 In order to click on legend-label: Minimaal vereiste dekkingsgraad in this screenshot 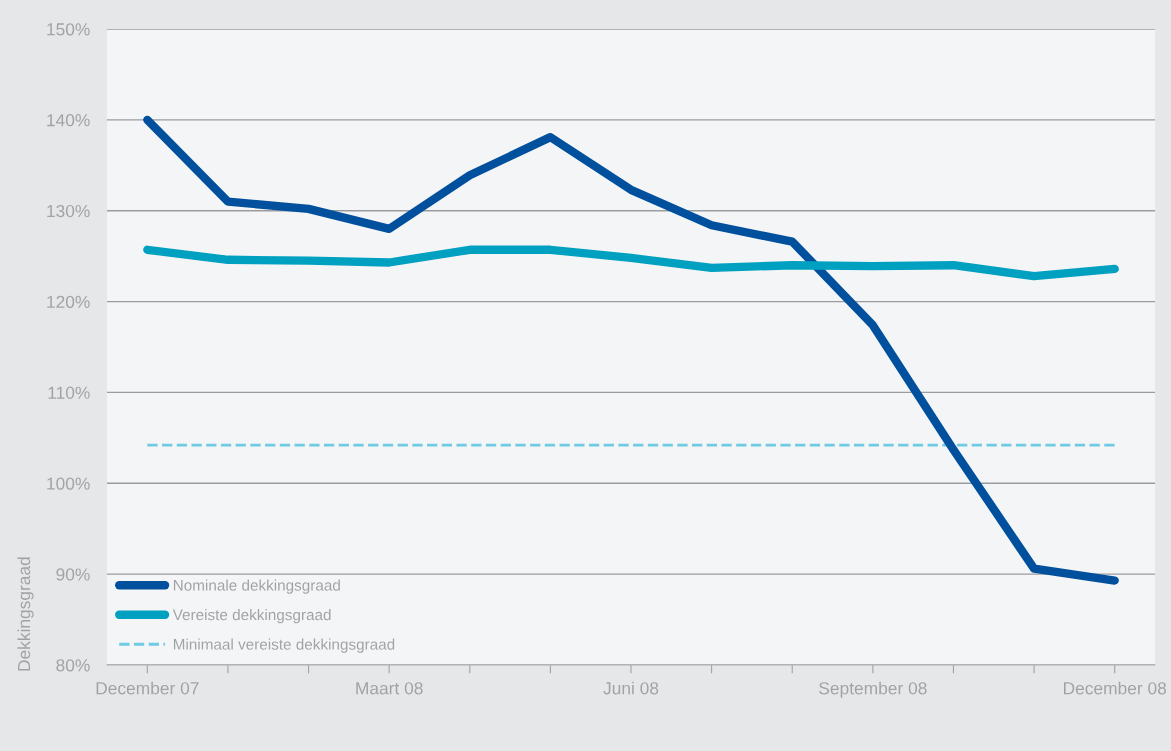, I will do `click(284, 645)`.